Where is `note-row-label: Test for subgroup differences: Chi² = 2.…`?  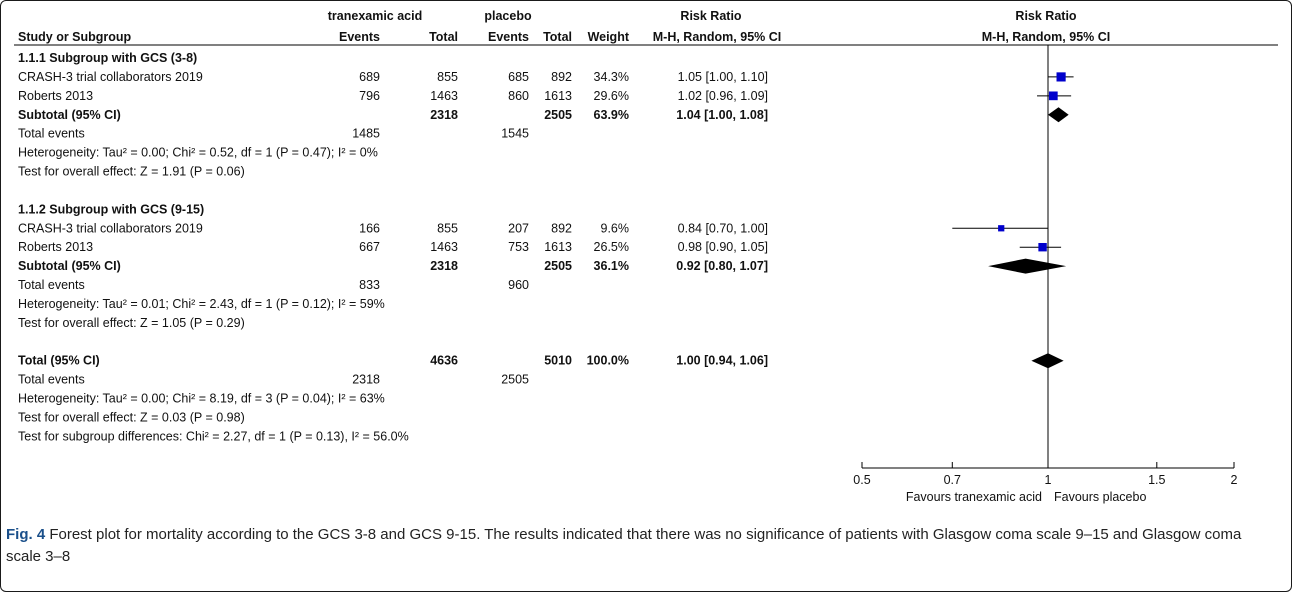 note-row-label: Test for subgroup differences: Chi² = 2.… is located at coordinates (213, 436).